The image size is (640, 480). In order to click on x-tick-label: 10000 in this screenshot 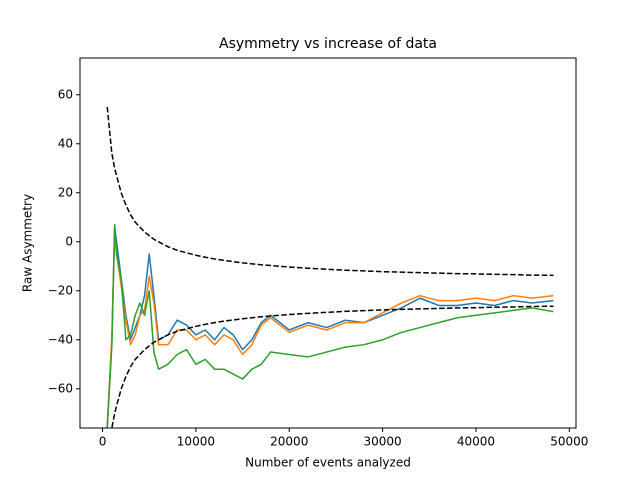, I will do `click(196, 442)`.